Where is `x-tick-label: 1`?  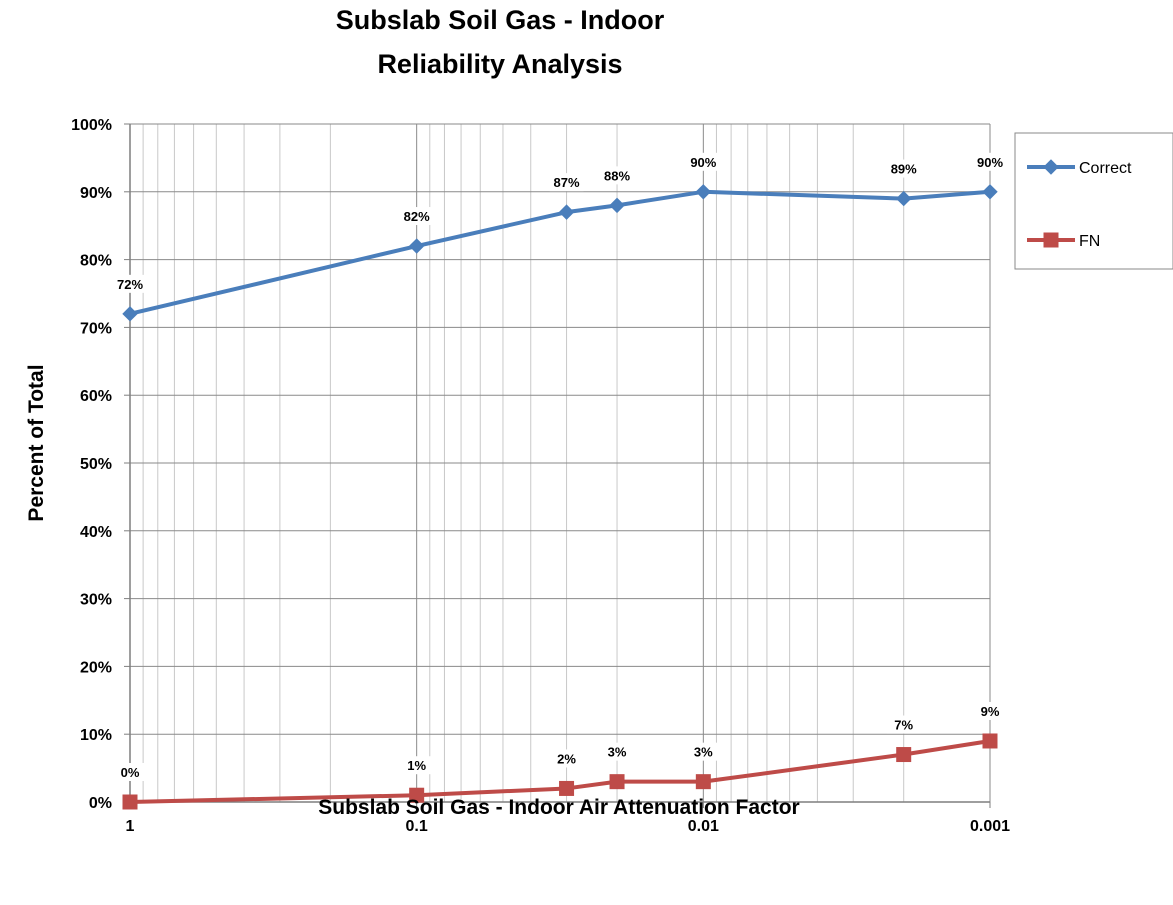
x-tick-label: 1 is located at coordinates (130, 826).